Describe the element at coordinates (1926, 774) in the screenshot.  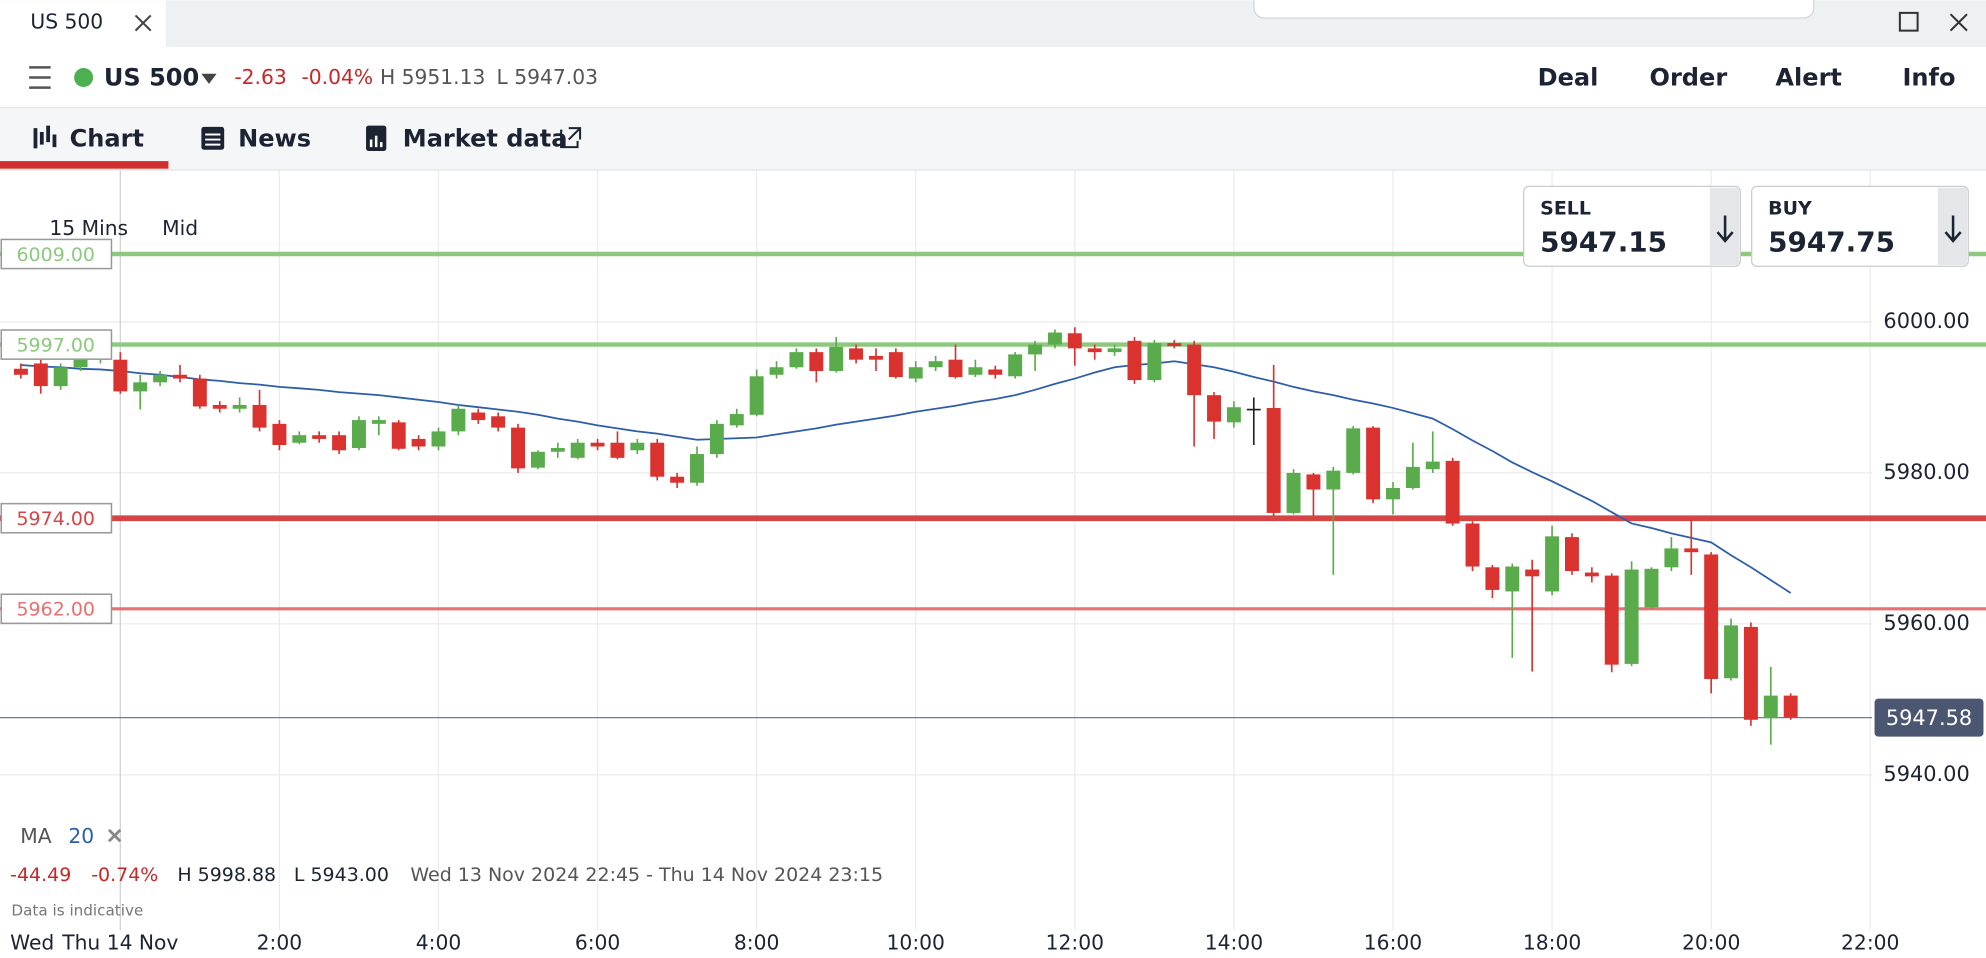
I see `y-tick-label: 5940.00` at that location.